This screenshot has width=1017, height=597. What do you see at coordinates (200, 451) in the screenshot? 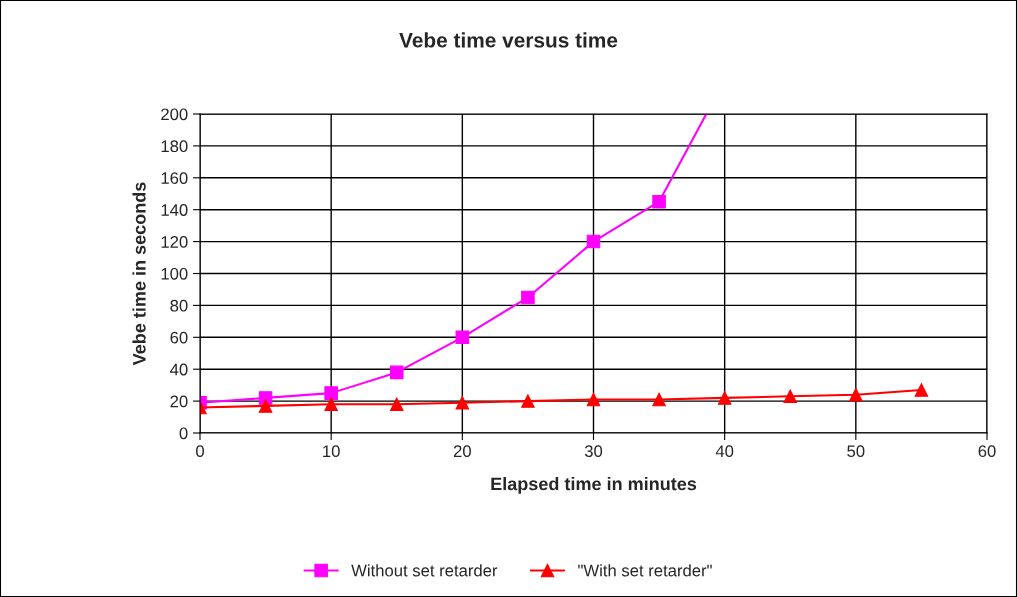
I see `x-tick-label: 0` at bounding box center [200, 451].